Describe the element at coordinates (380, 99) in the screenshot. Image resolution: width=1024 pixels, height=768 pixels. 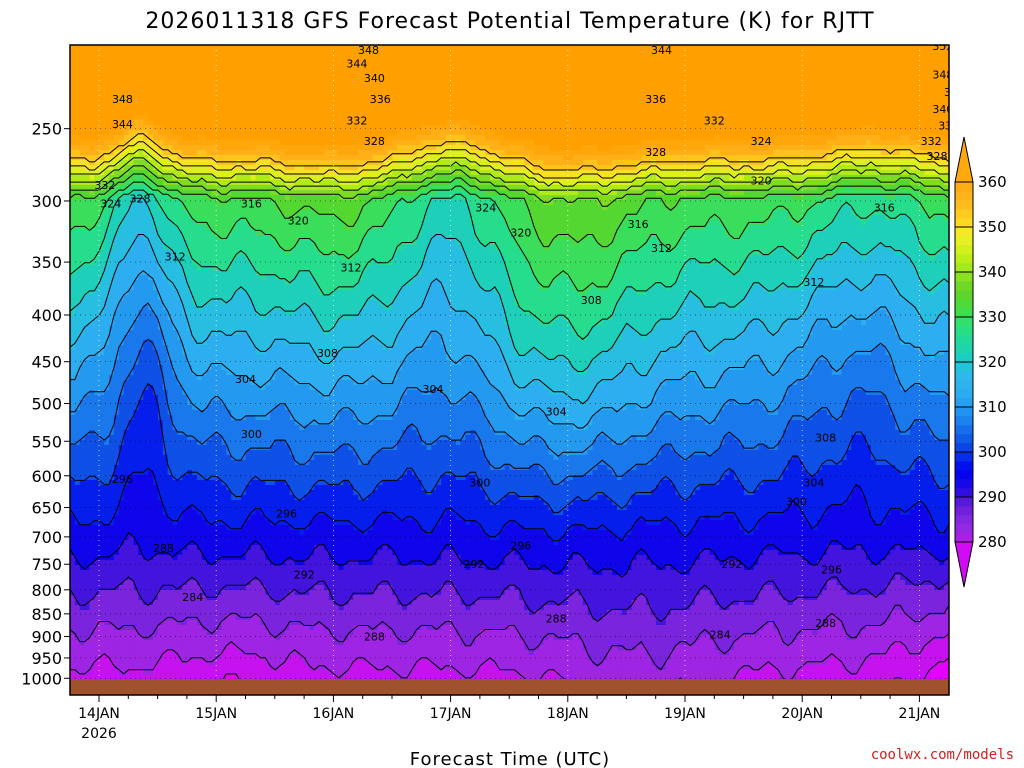
I see `contour-label: 336` at that location.